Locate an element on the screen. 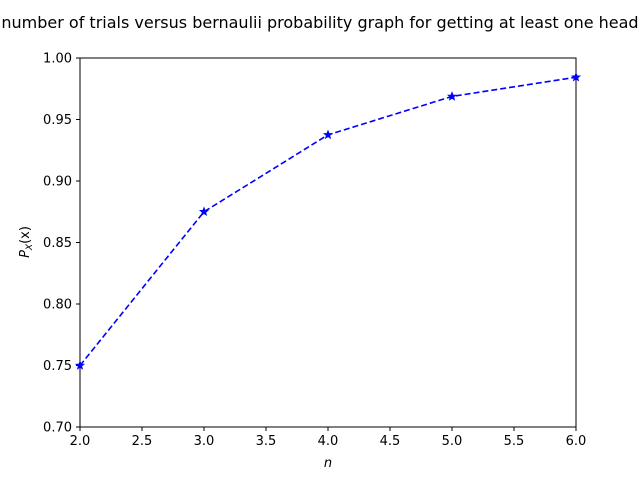 This screenshot has height=480, width=640. x-axis-label: n is located at coordinates (328, 463).